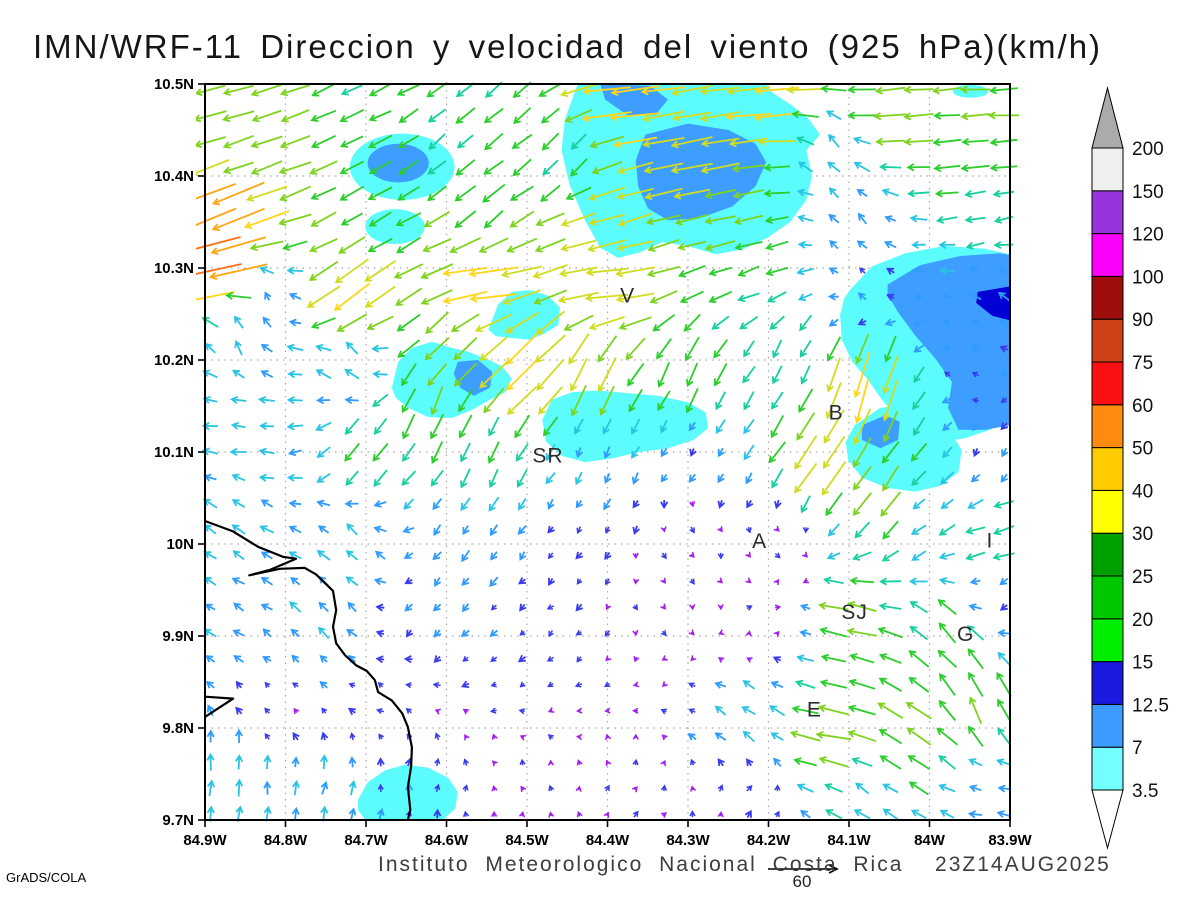  I want to click on x-axis-label: 83.9W, so click(1010, 840).